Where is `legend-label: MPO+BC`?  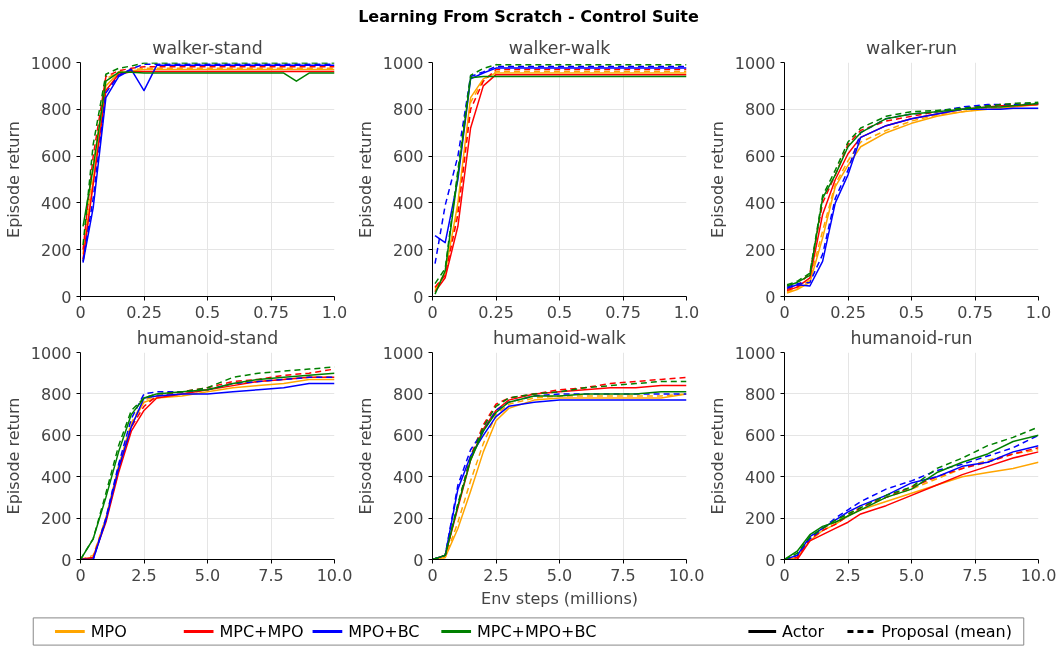
legend-label: MPO+BC is located at coordinates (384, 631).